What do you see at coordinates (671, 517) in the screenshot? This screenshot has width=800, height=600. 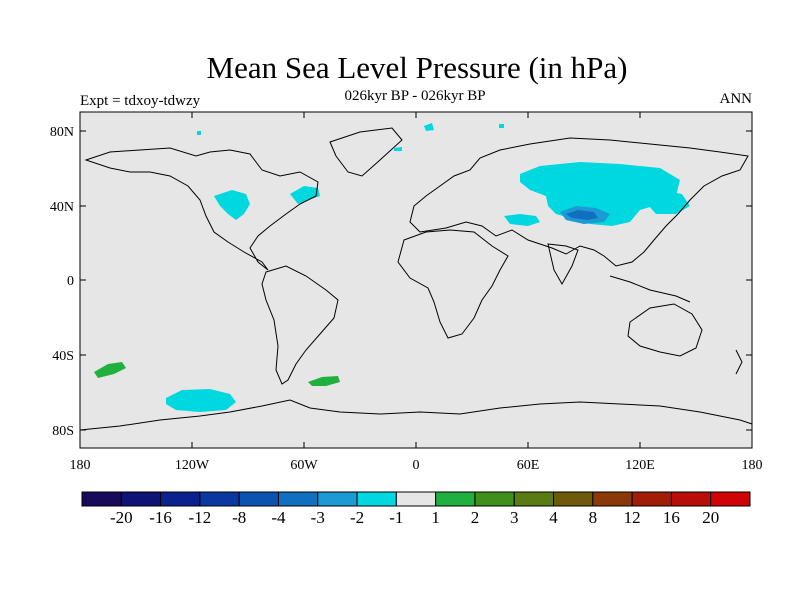 I see `colorbar-label: 16` at bounding box center [671, 517].